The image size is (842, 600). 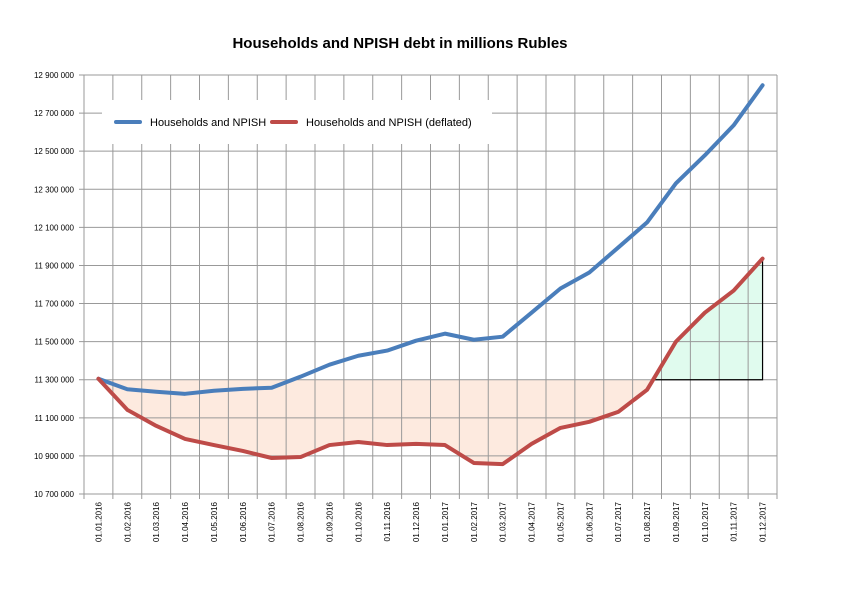 I want to click on y-tick-label: 11 500 000, so click(x=55, y=342).